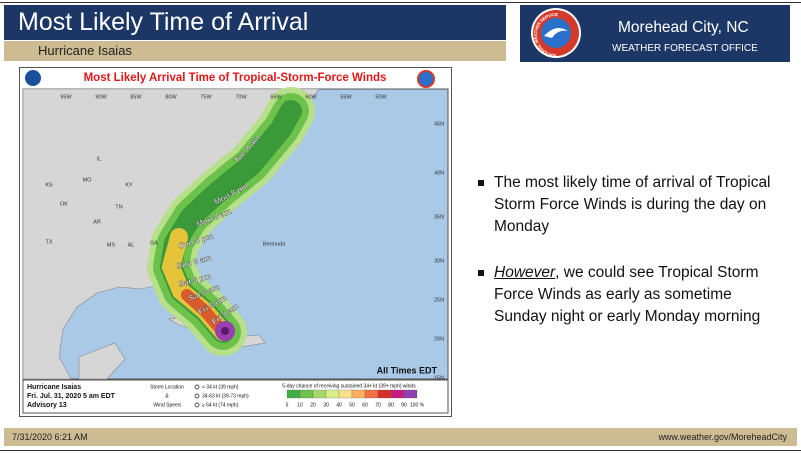 Image resolution: width=801 pixels, height=455 pixels. What do you see at coordinates (391, 405) in the screenshot?
I see `scale-label: 80` at bounding box center [391, 405].